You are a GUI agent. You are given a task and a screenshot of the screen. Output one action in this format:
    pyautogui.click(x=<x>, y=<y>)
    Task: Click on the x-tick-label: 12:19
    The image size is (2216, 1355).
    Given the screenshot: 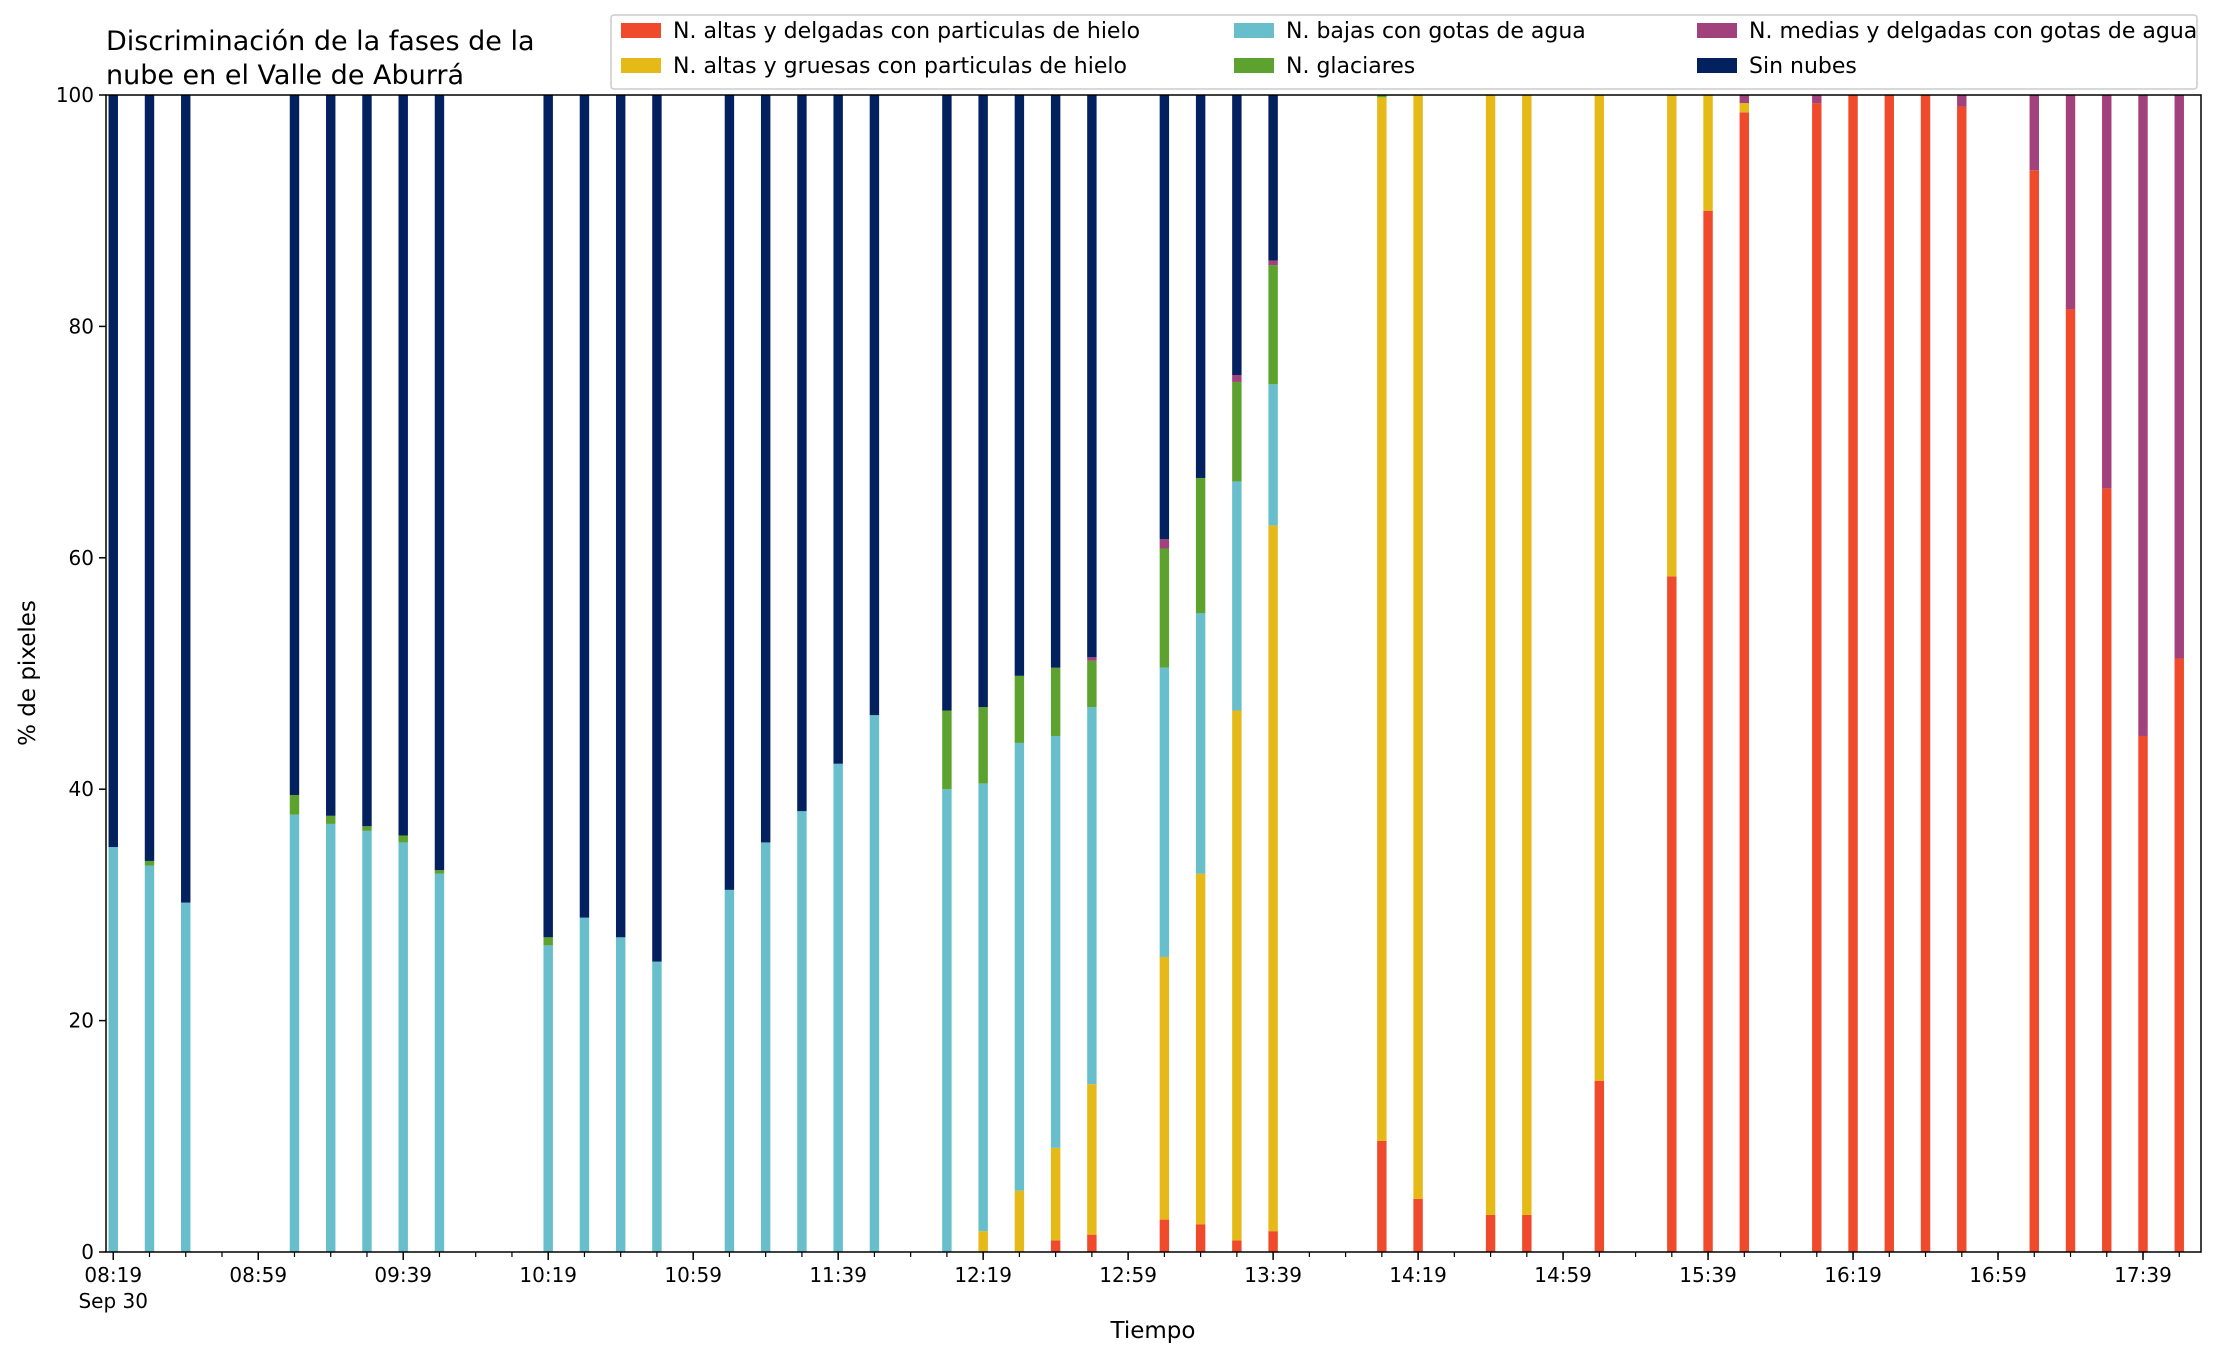 What is the action you would take?
    pyautogui.click(x=983, y=1275)
    